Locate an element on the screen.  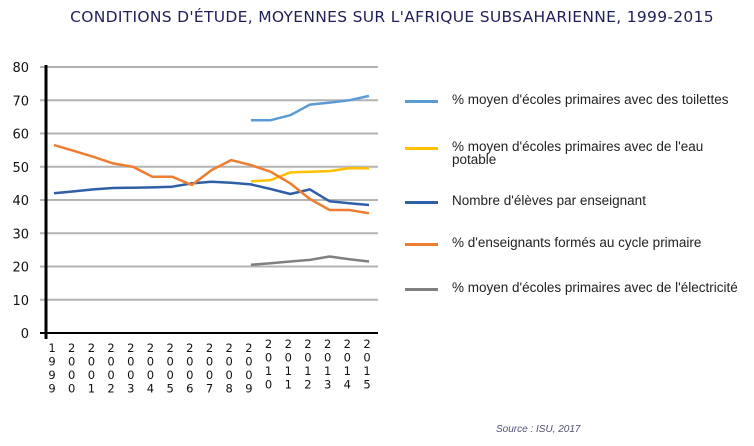
svg-text: 8 is located at coordinates (229, 389).